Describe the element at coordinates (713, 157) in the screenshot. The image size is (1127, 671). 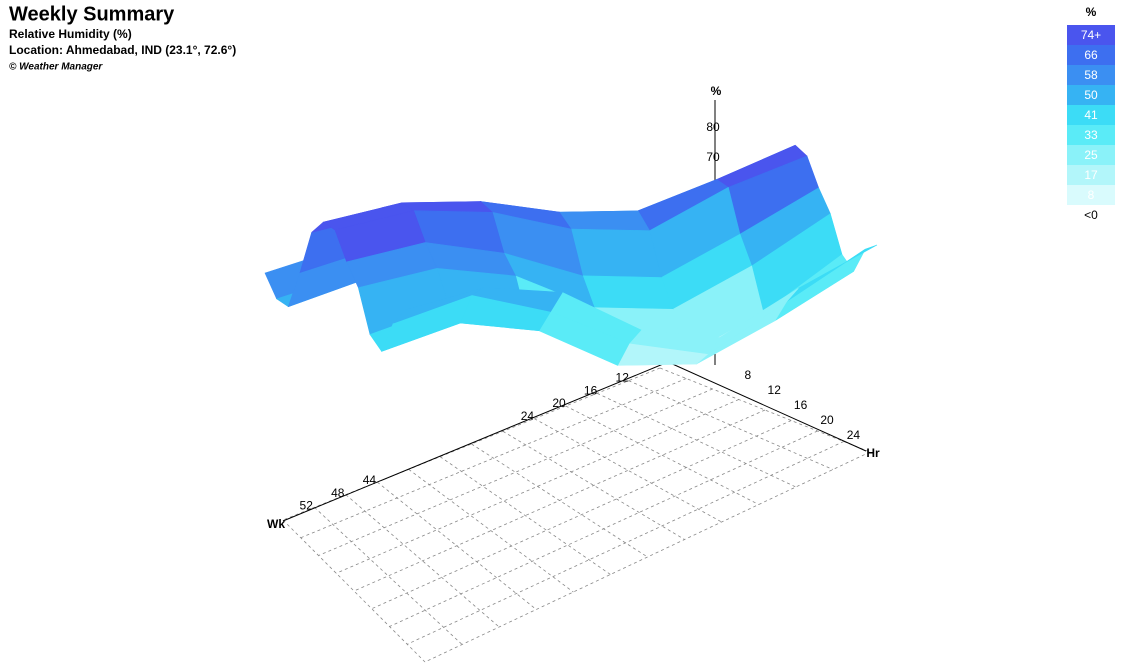
I see `z-tick-label: 70` at that location.